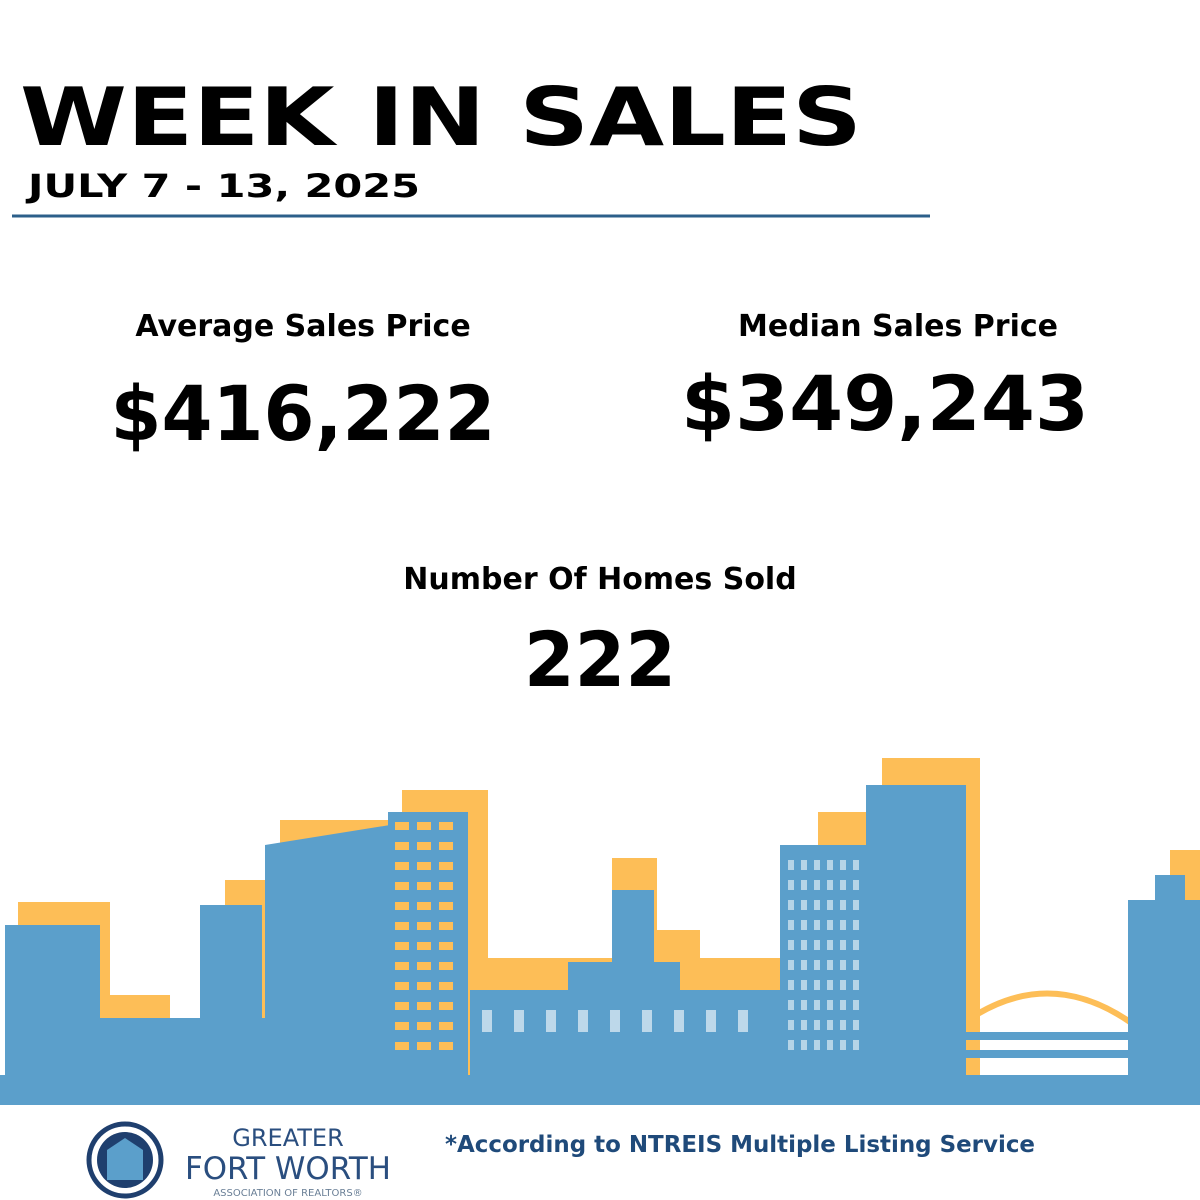  I want to click on logo-line: FORT WORTH, so click(288, 1169).